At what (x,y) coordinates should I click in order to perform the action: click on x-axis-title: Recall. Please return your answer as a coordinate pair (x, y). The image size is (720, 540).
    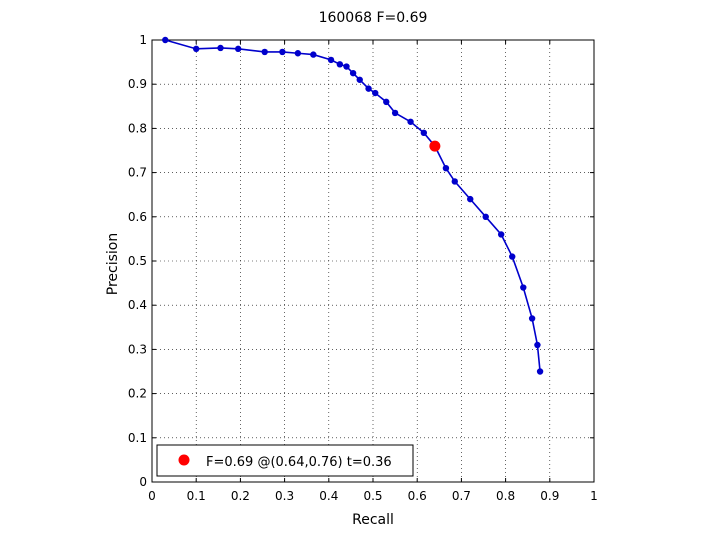
    Looking at the image, I should click on (373, 520).